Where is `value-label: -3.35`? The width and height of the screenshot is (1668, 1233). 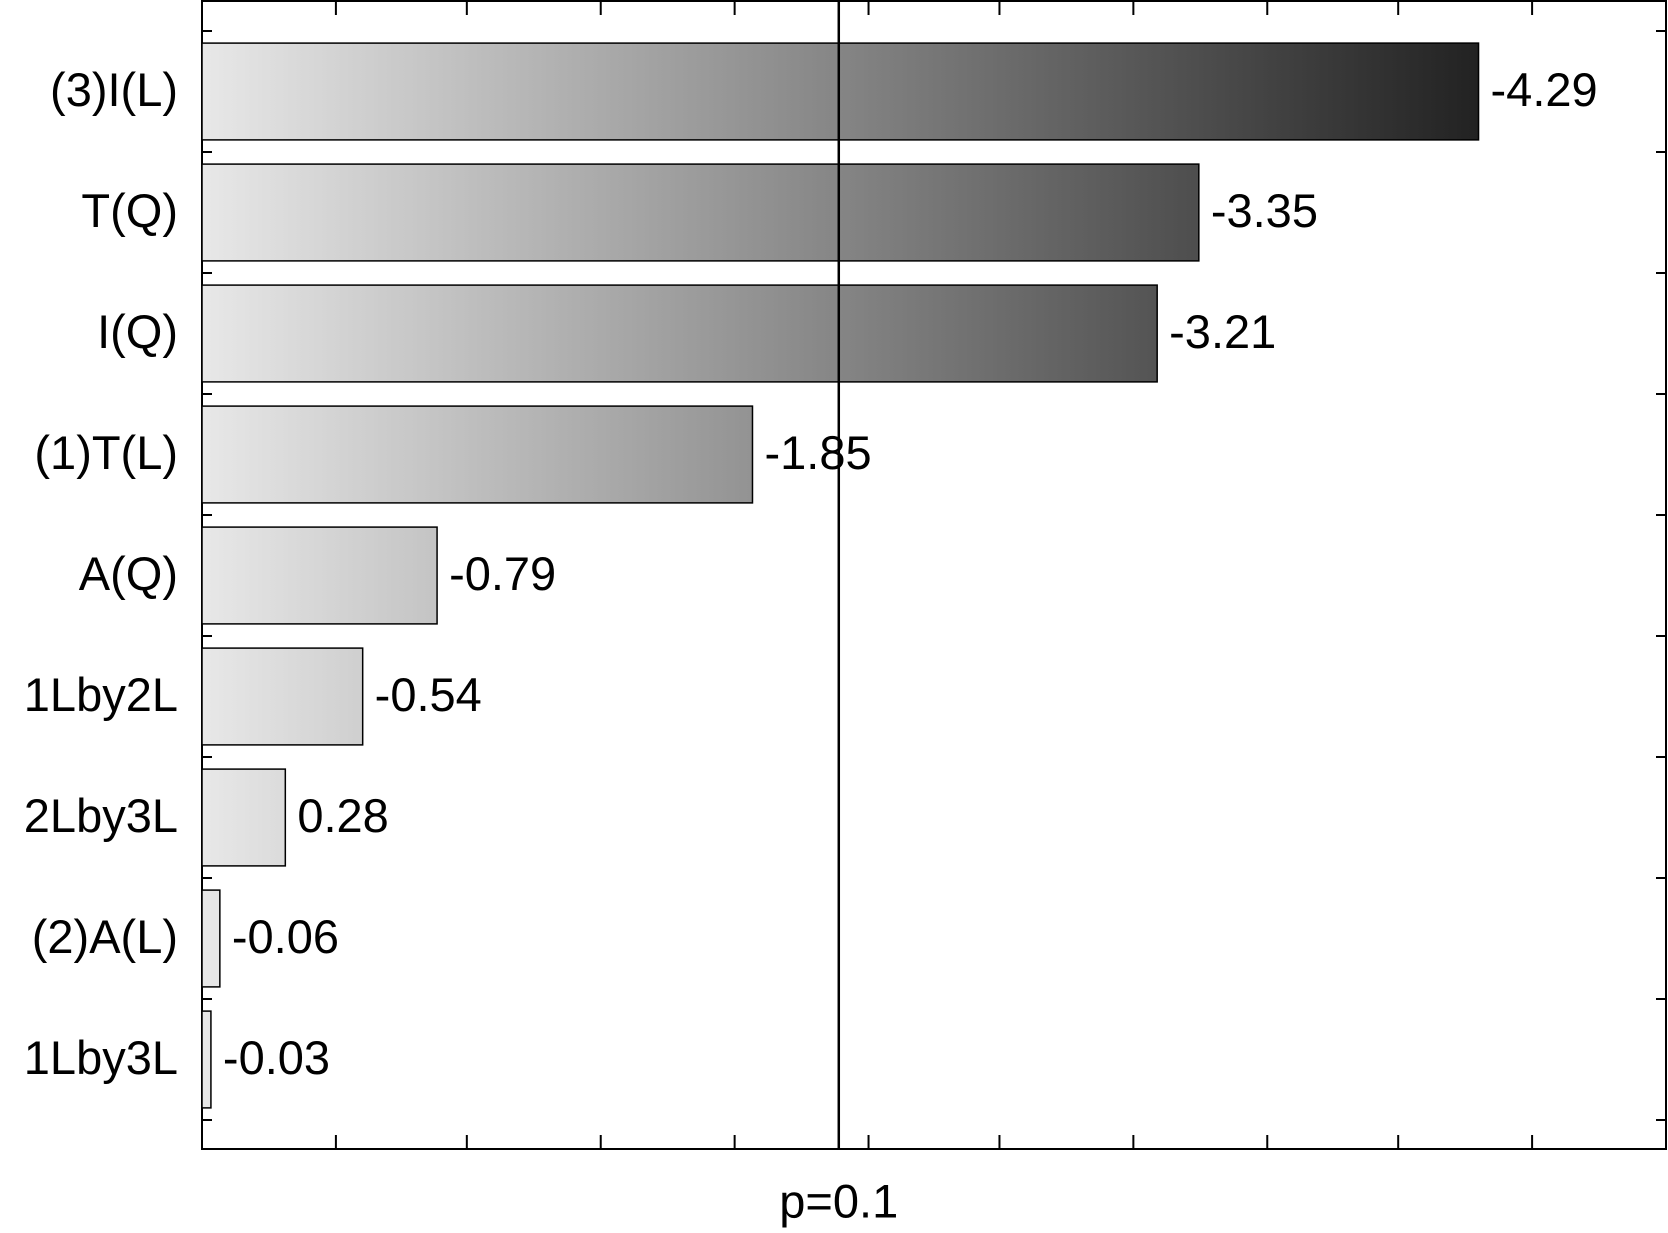 value-label: -3.35 is located at coordinates (1264, 210).